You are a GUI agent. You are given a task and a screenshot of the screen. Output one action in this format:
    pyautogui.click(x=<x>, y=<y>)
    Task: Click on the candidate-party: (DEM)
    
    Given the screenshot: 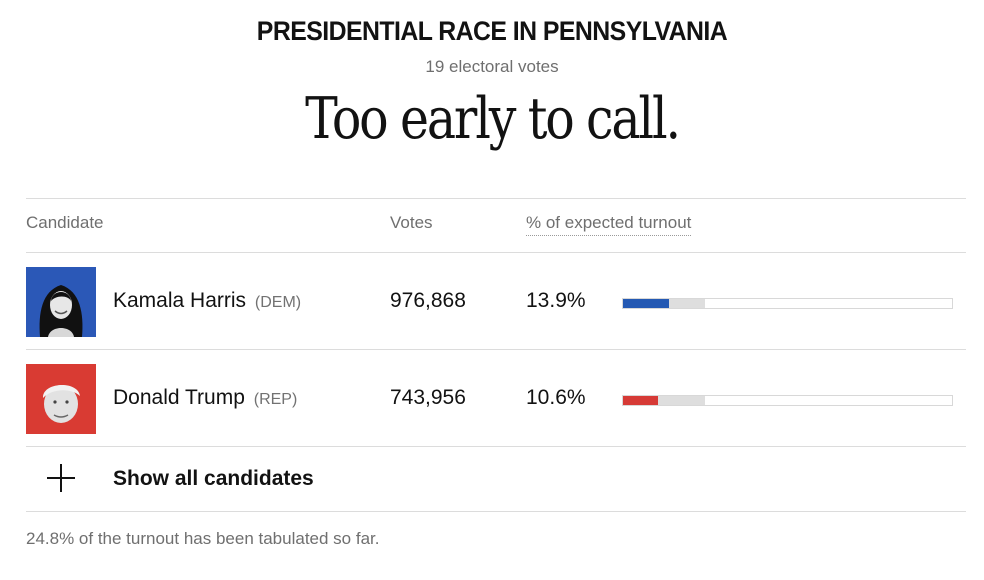 What is the action you would take?
    pyautogui.click(x=278, y=302)
    